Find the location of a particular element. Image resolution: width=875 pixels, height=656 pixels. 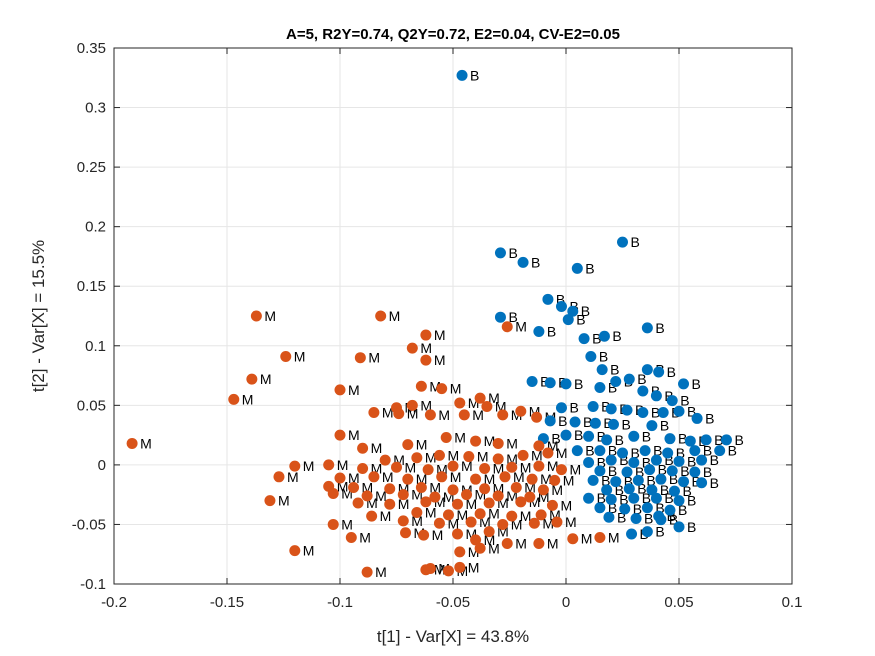

y-axis-label: t[2] - Var[X] = 15.5% is located at coordinates (38, 316).